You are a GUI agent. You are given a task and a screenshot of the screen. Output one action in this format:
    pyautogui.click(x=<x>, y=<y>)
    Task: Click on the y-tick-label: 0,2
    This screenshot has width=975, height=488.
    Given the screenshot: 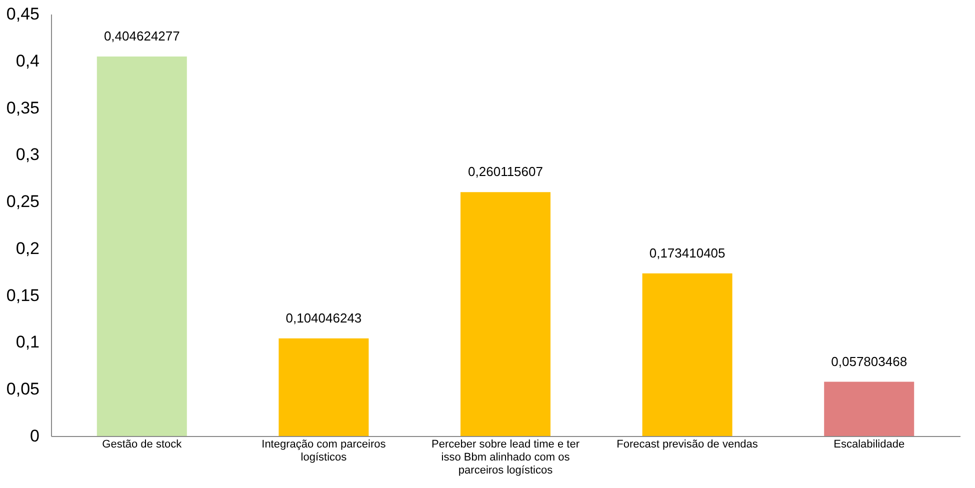 What is the action you would take?
    pyautogui.click(x=28, y=248)
    